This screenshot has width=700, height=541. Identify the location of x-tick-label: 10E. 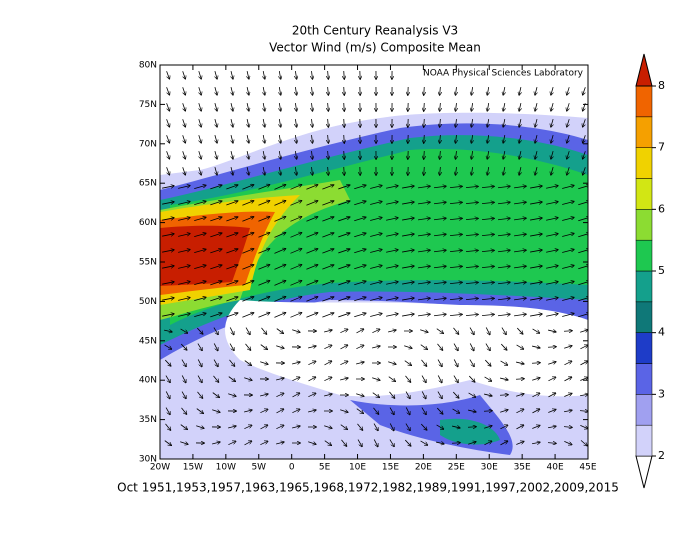
(357, 468).